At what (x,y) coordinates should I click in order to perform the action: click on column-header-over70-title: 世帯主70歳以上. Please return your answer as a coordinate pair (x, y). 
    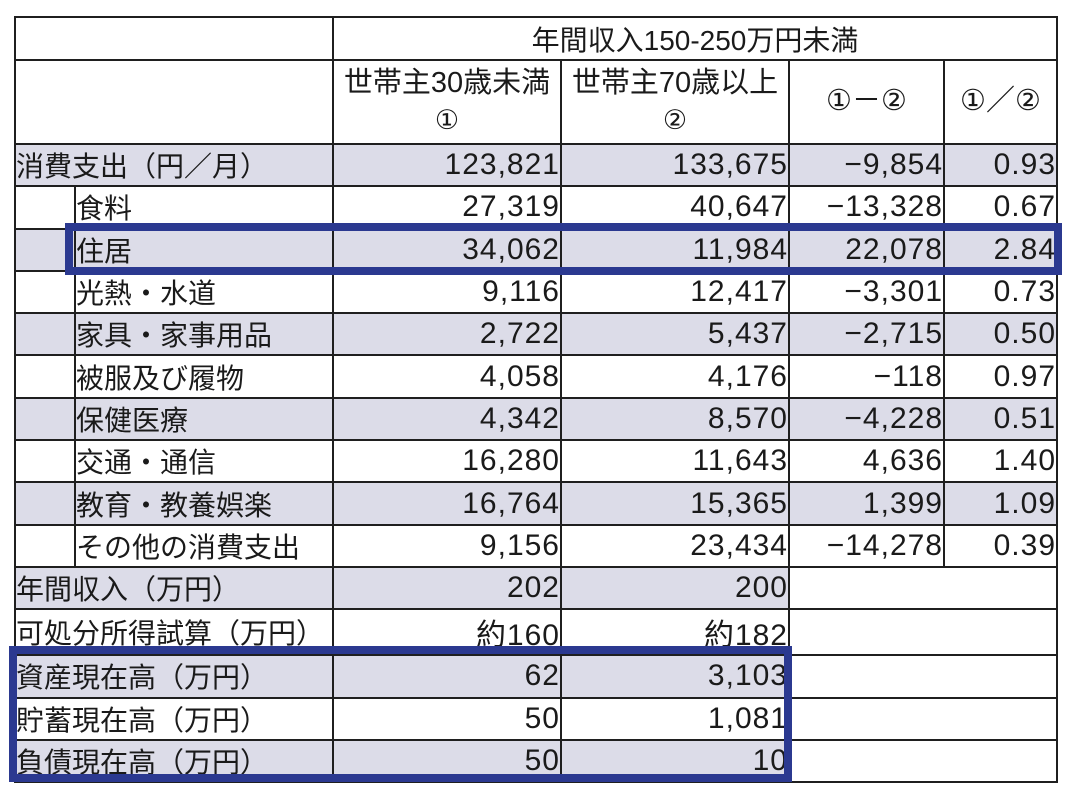
    Looking at the image, I should click on (675, 82).